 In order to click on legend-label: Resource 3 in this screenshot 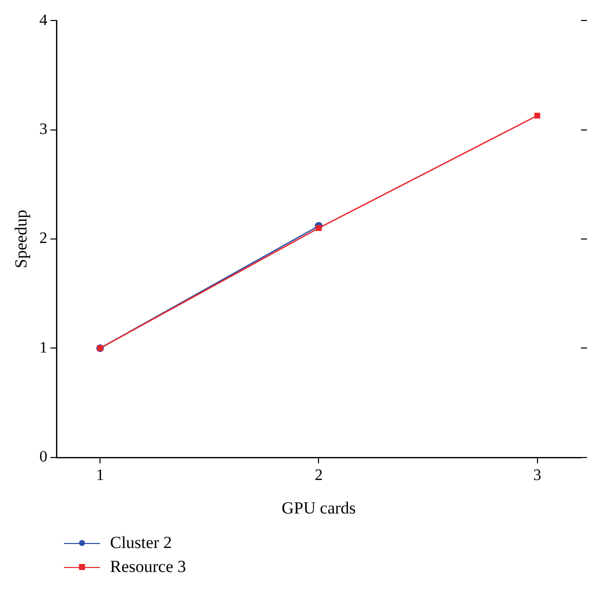, I will do `click(148, 567)`.